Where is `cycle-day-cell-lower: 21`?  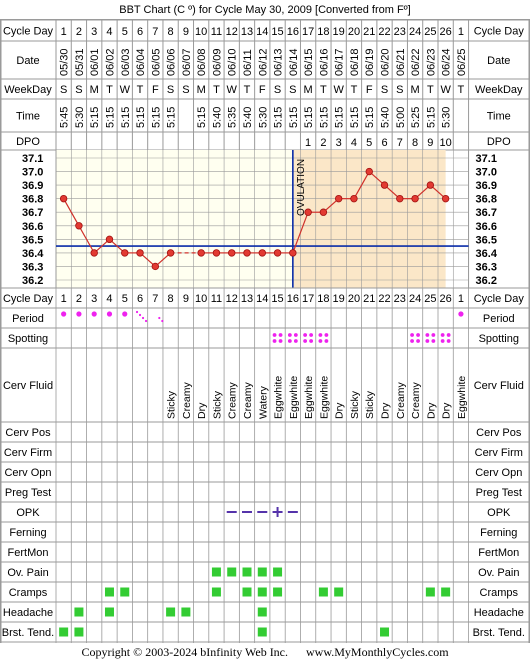 cycle-day-cell-lower: 21 is located at coordinates (369, 299).